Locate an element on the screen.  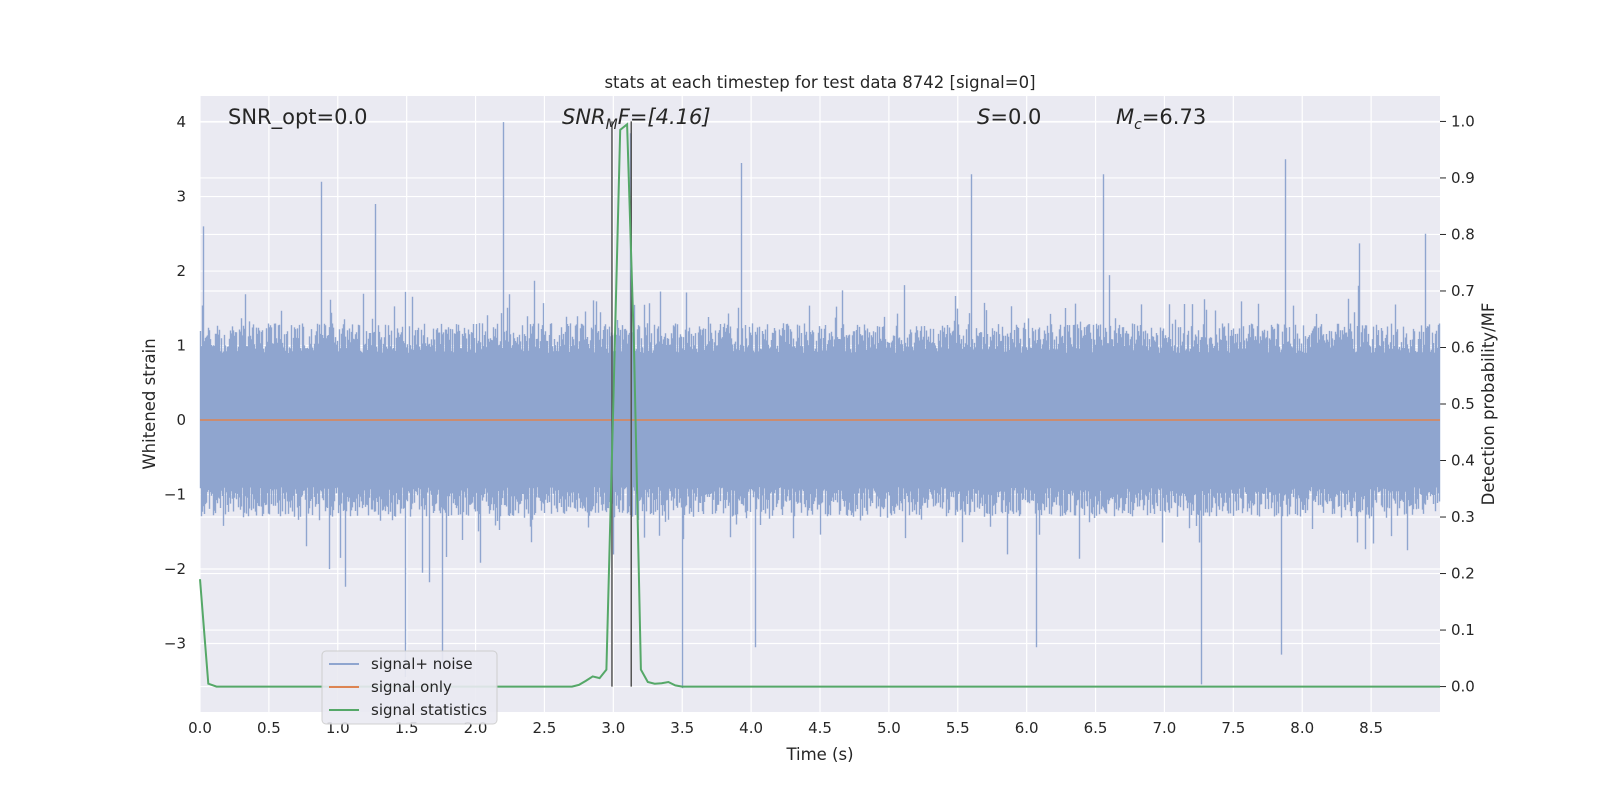
y-right-tick-label: 0.7 is located at coordinates (1463, 291).